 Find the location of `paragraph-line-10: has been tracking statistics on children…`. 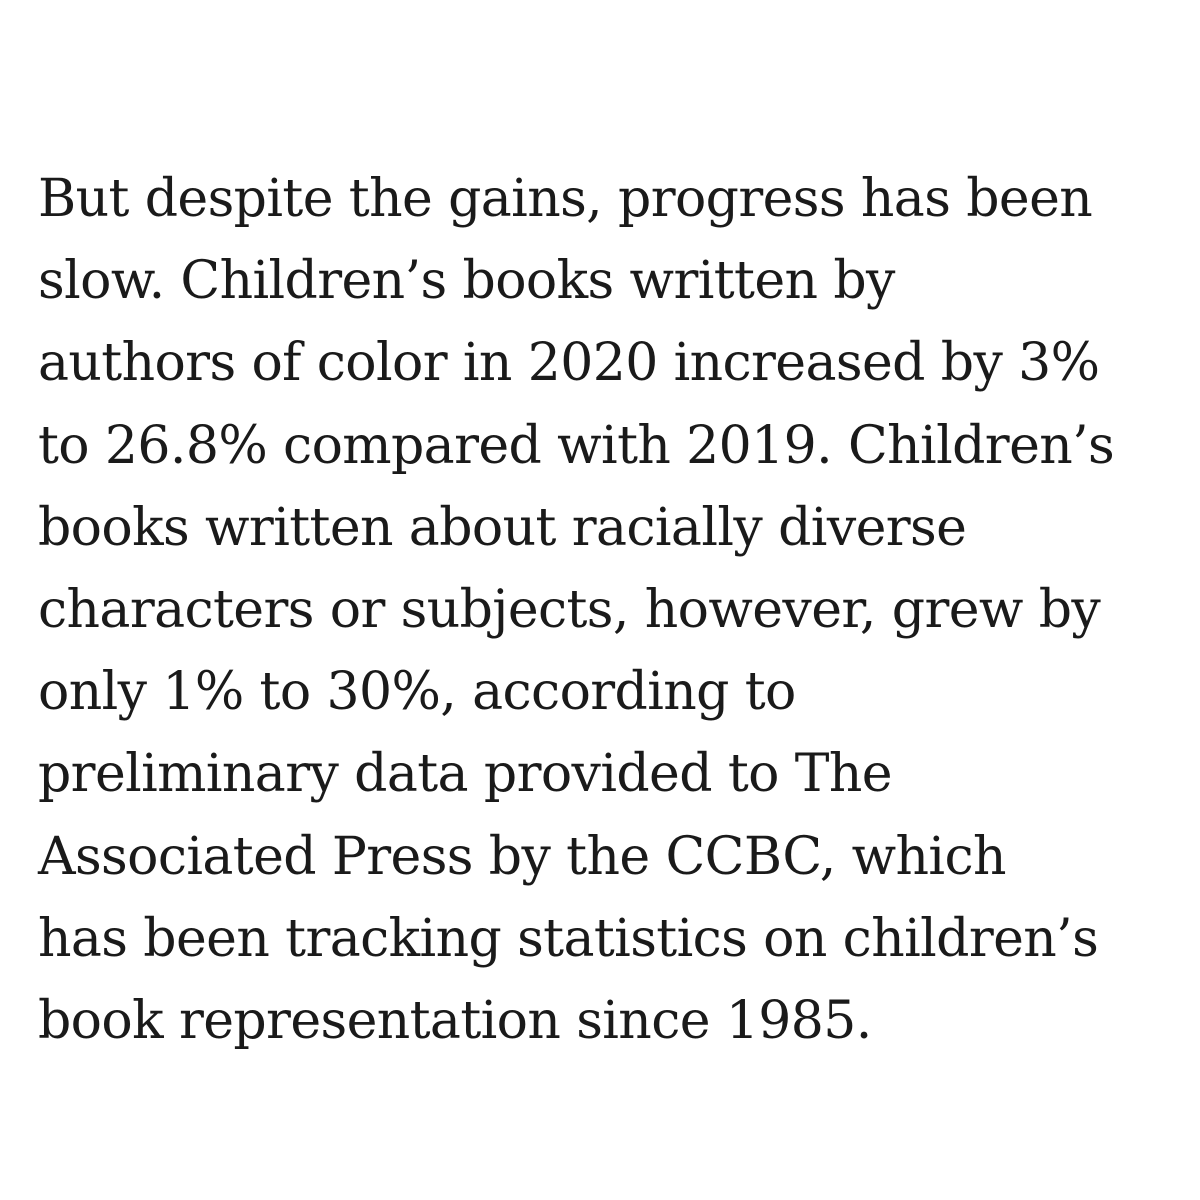

paragraph-line-10: has been tracking statistics on children… is located at coordinates (568, 938).